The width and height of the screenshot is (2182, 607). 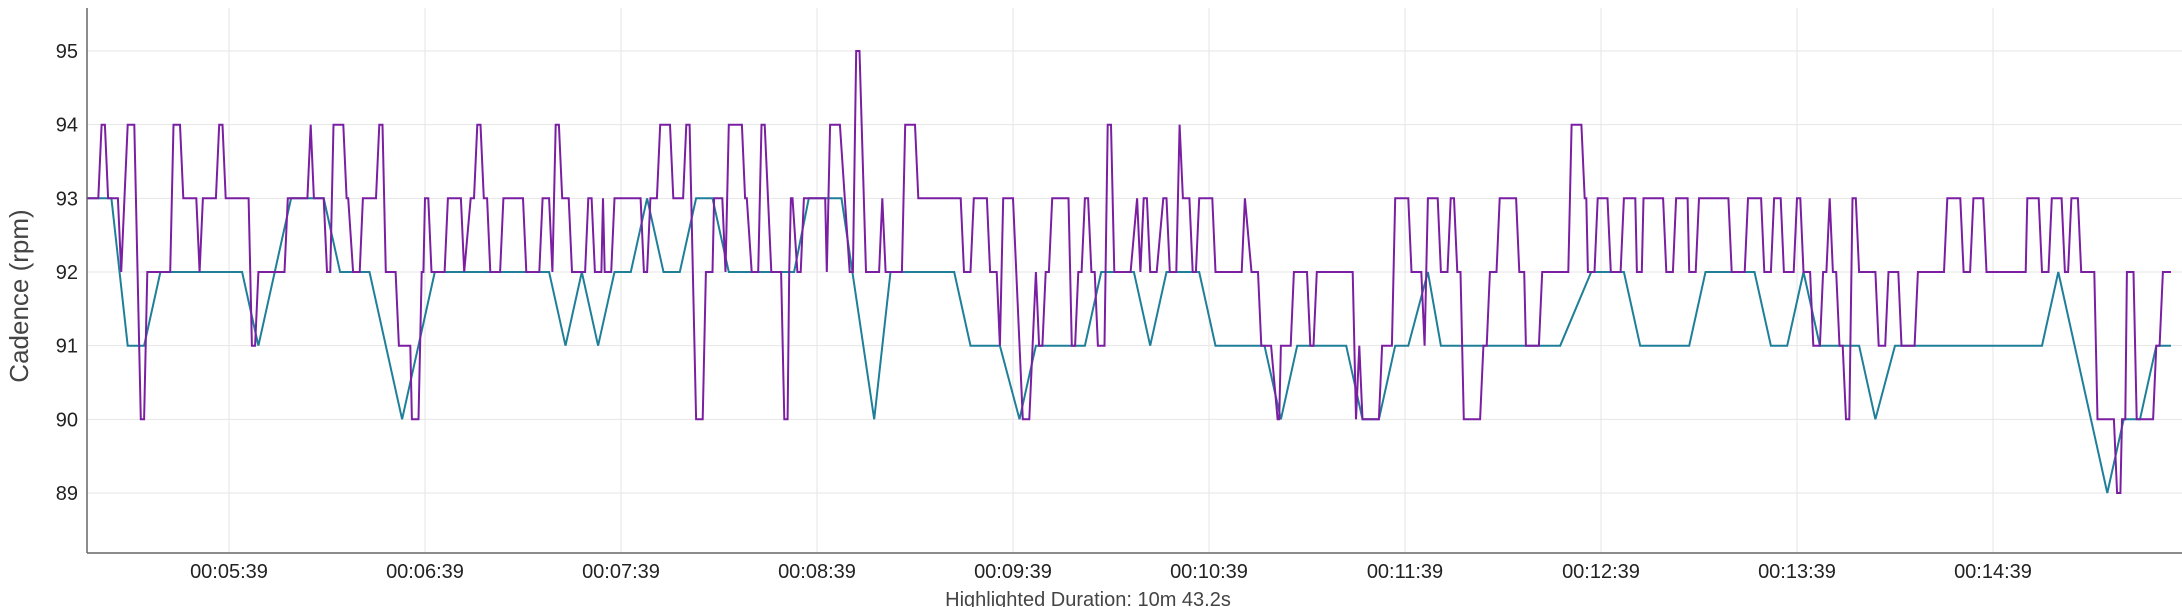 I want to click on x-tick-label: 00:05:39, so click(x=229, y=572).